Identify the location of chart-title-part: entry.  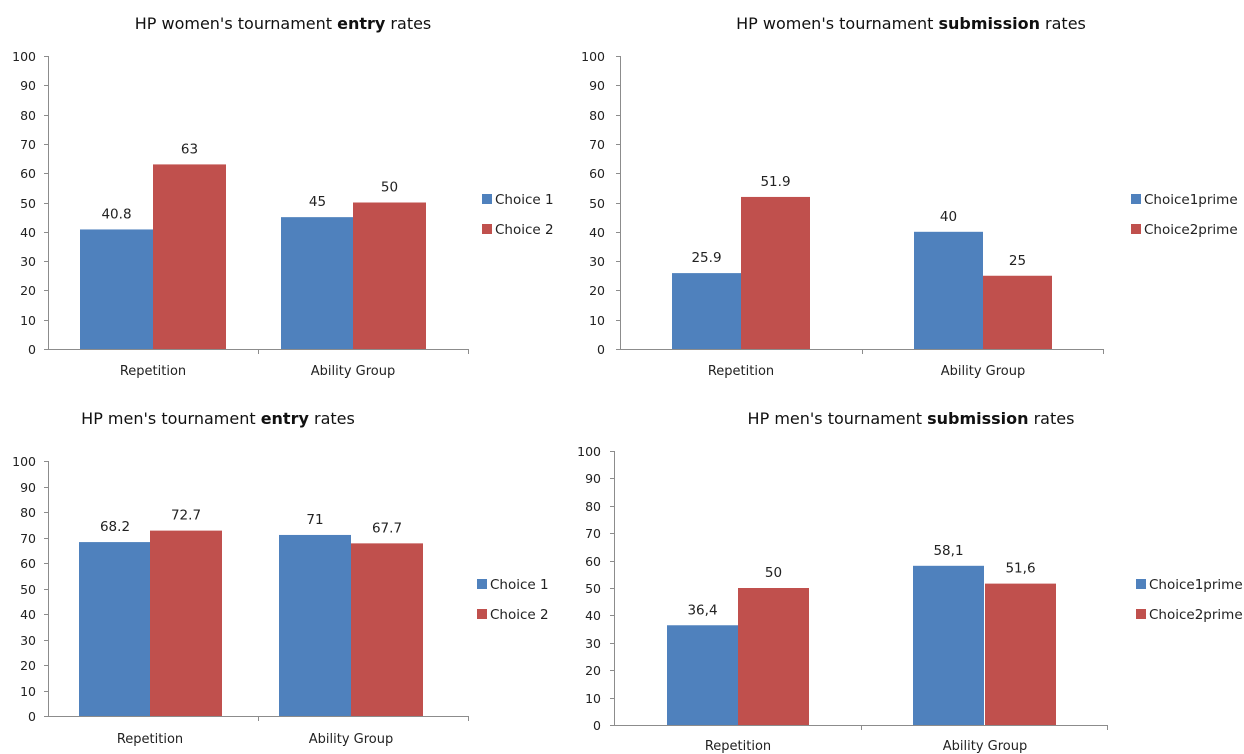
(285, 418).